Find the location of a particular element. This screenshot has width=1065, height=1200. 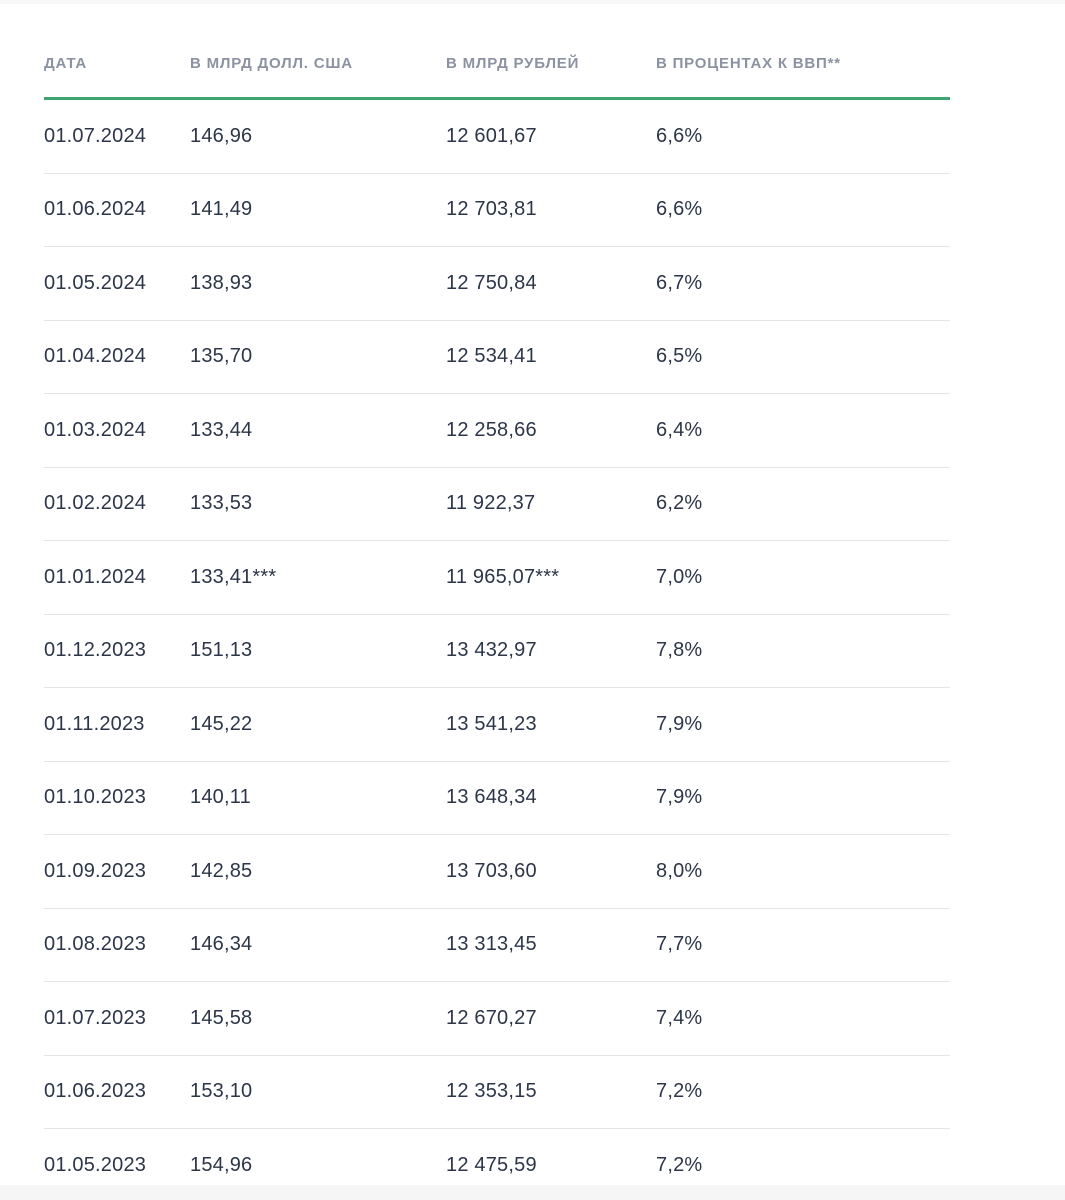

cell-rub-billions: 13 703,60 is located at coordinates (491, 870).